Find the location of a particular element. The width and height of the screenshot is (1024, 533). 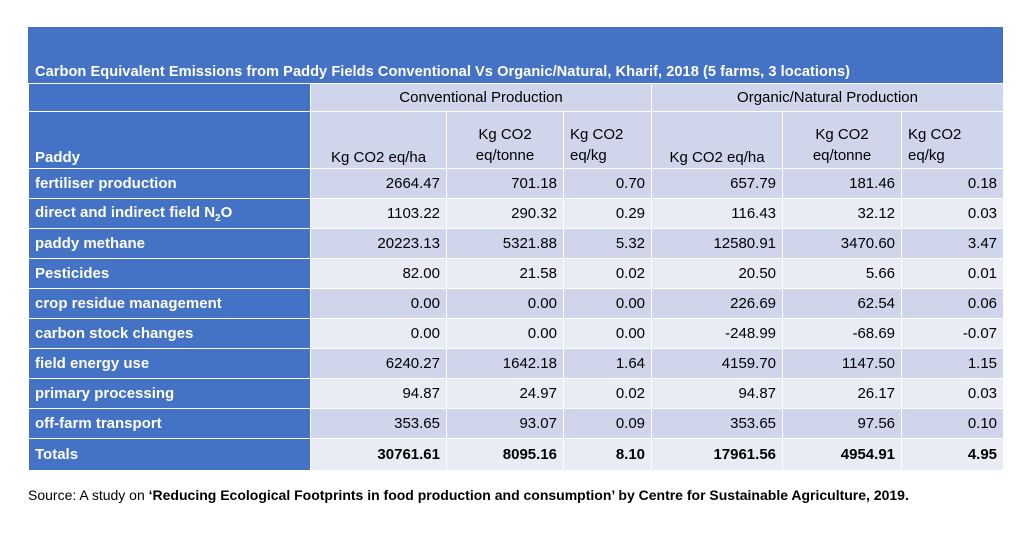

group-header: Conventional Production is located at coordinates (481, 97).